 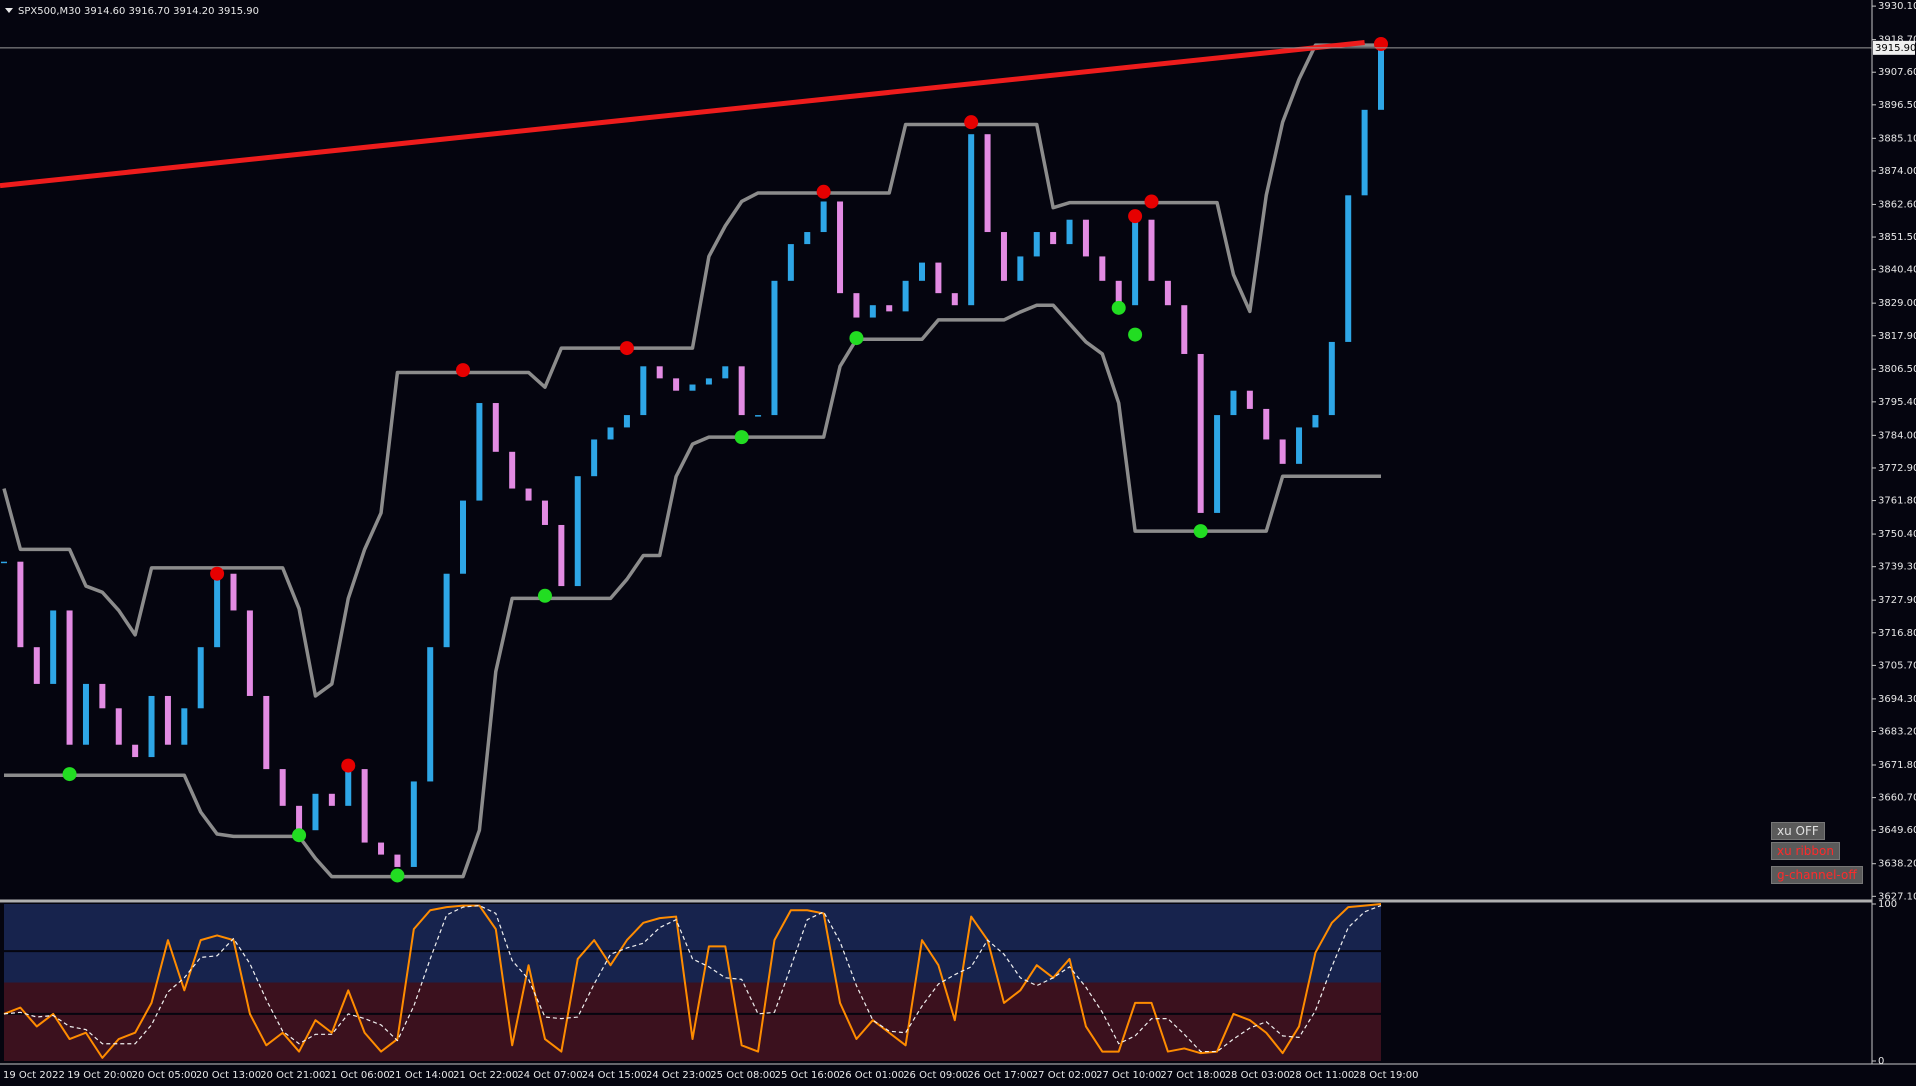 What do you see at coordinates (1897, 171) in the screenshot?
I see `y-tick-label: 3874.00` at bounding box center [1897, 171].